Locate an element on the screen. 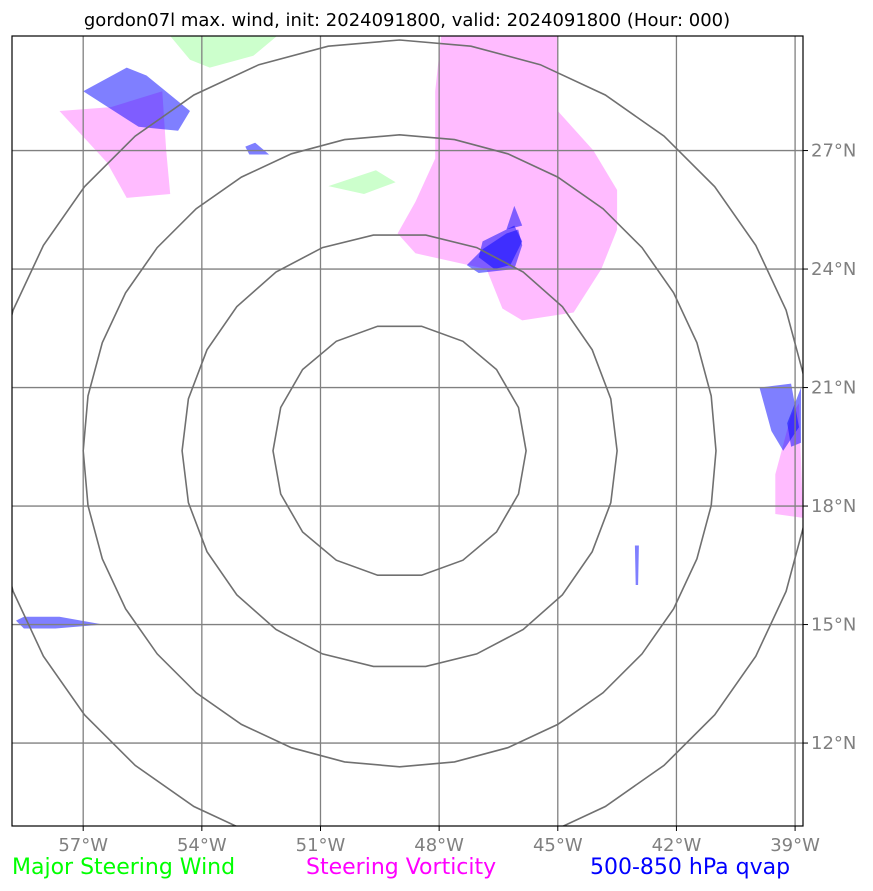  range-ring is located at coordinates (399, 451).